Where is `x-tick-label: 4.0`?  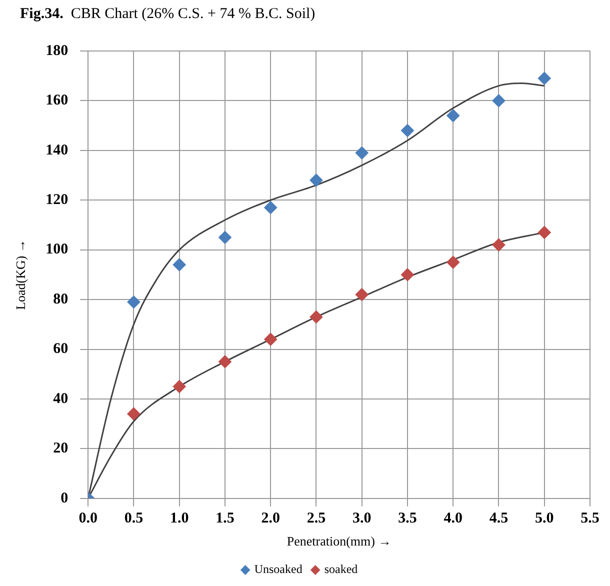
x-tick-label: 4.0 is located at coordinates (453, 518).